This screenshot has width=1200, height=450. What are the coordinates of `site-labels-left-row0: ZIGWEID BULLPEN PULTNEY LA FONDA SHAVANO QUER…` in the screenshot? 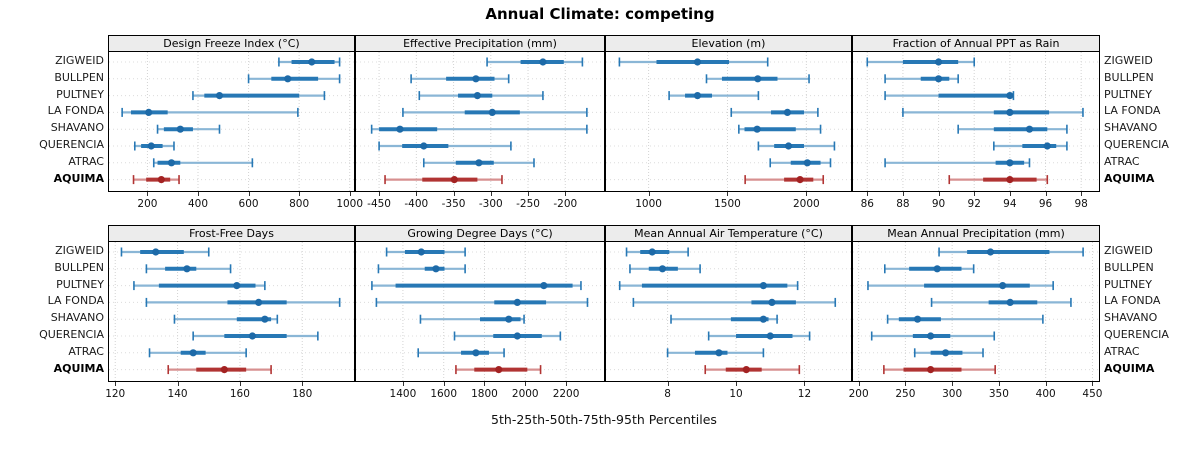 It's located at (52, 121).